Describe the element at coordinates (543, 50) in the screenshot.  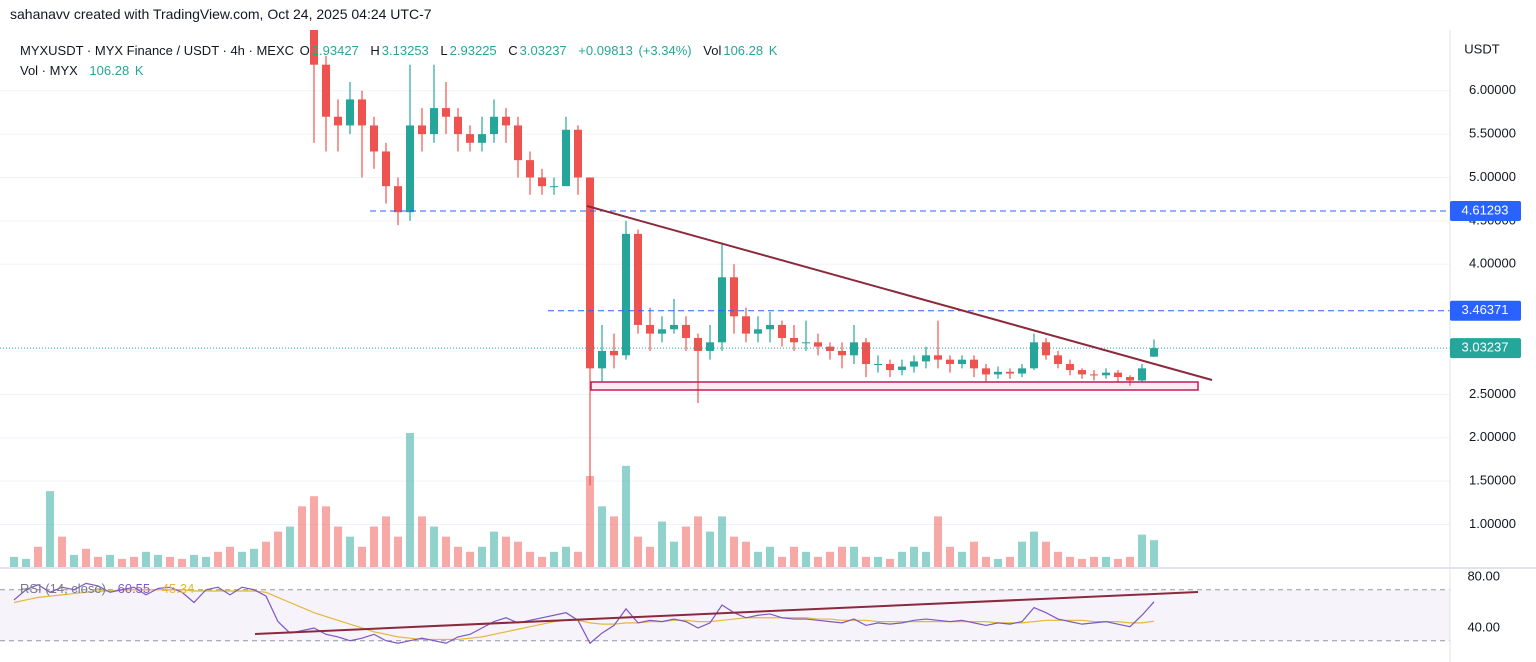
I see `ohlc-value: 3.03237` at that location.